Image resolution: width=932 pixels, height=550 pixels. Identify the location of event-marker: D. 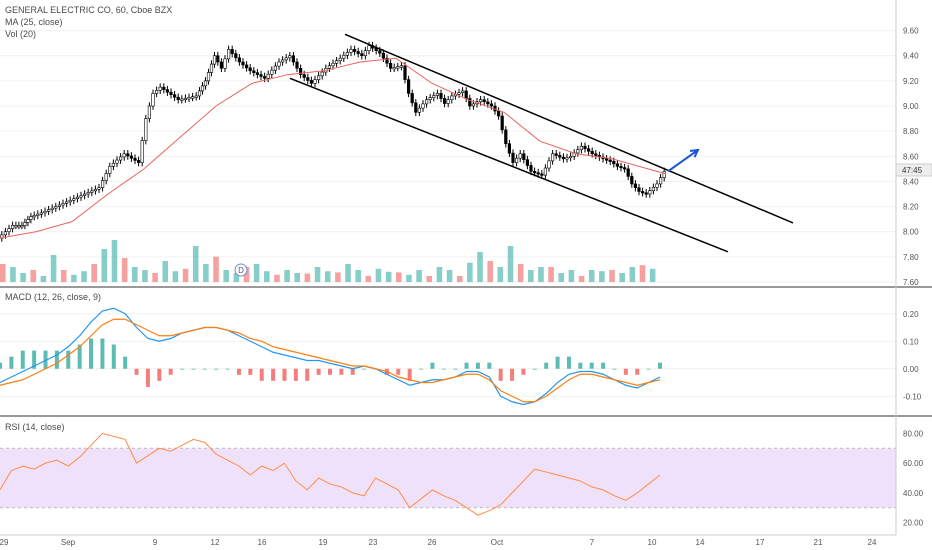
(241, 270).